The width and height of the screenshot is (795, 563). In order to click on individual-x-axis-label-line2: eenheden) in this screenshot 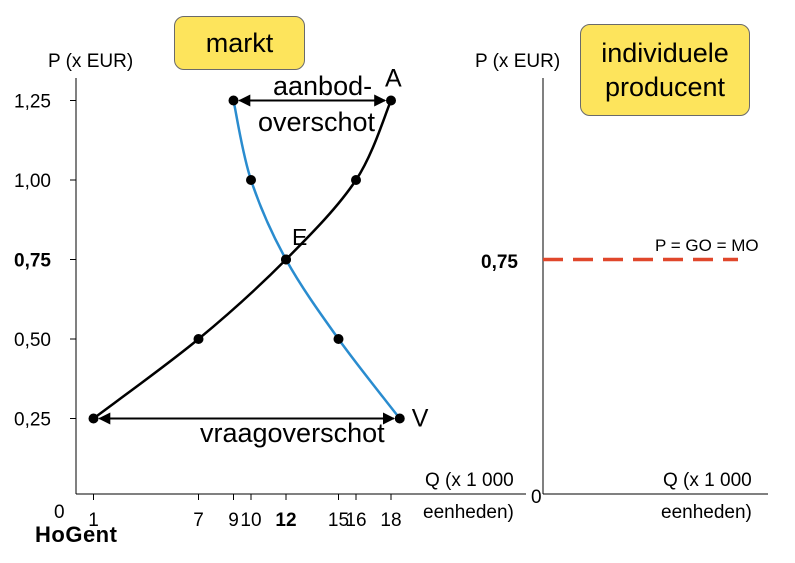, I will do `click(706, 512)`.